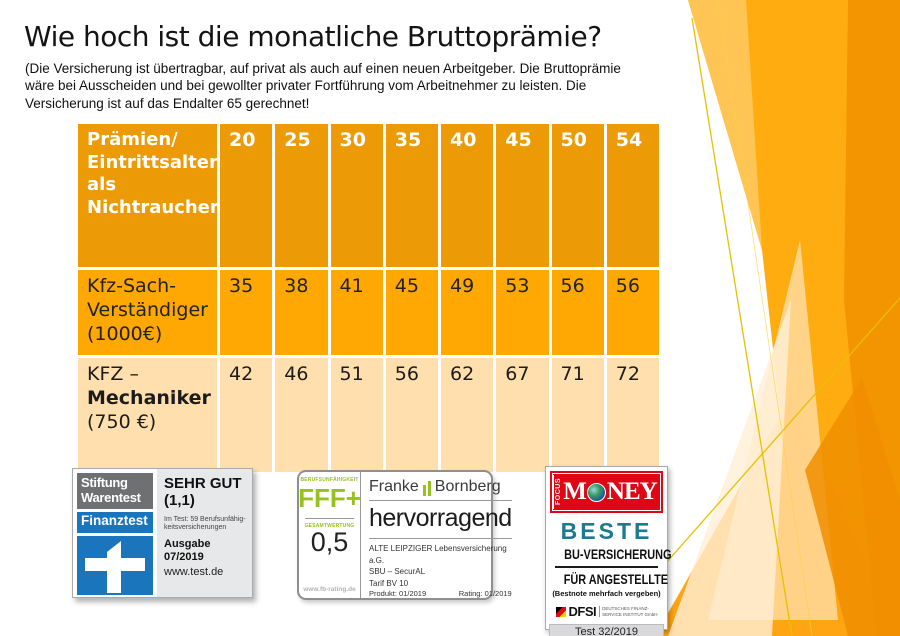  What do you see at coordinates (397, 572) in the screenshot?
I see `fb-product: SBU – SecurAL` at bounding box center [397, 572].